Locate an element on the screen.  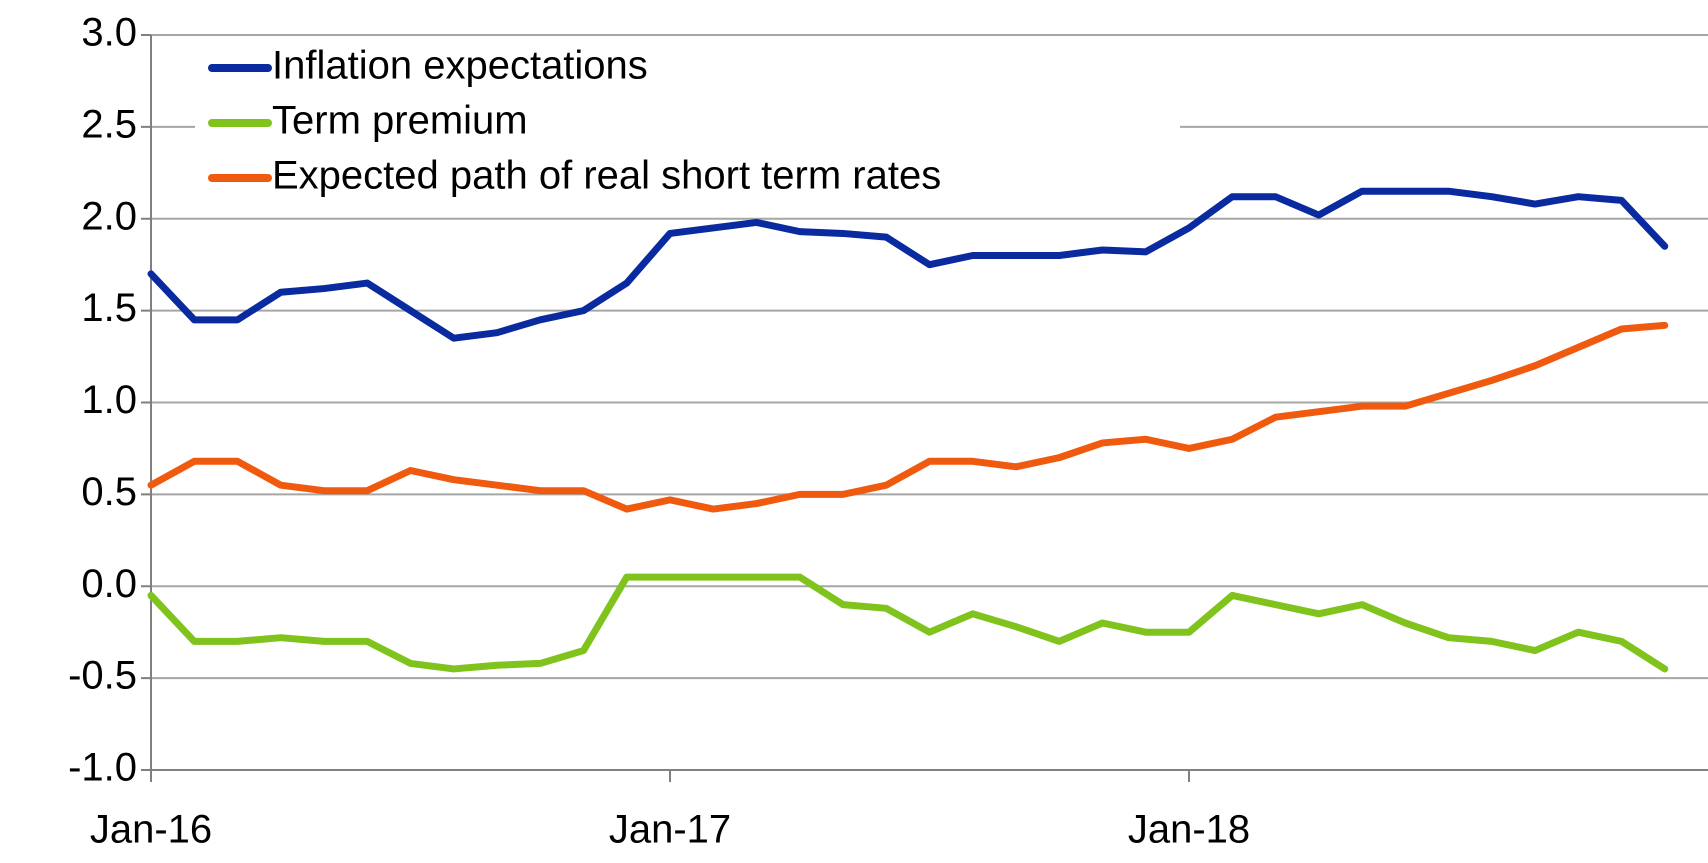
legend-box is located at coordinates (687, 125).